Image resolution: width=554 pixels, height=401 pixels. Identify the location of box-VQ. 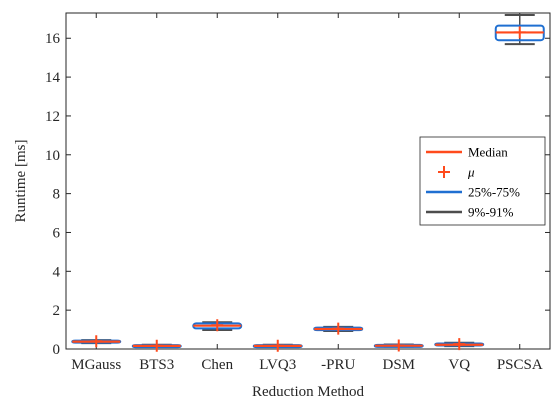
(459, 344).